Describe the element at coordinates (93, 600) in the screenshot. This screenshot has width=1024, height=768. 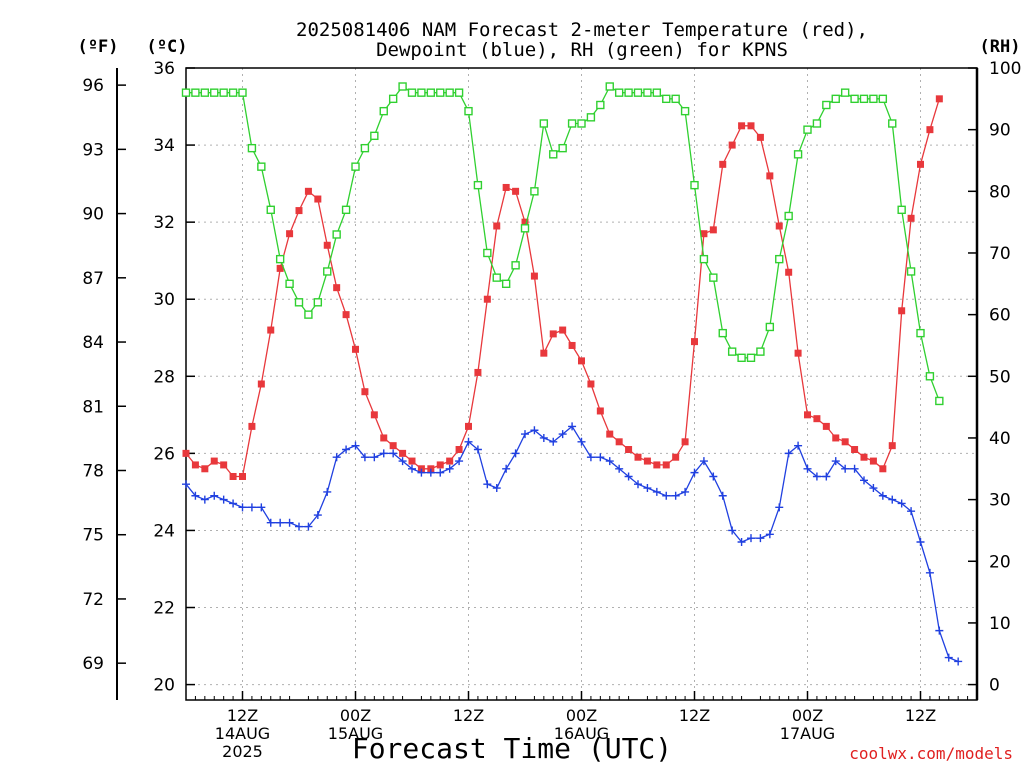
I see `fahrenheit-tick-label: 72` at that location.